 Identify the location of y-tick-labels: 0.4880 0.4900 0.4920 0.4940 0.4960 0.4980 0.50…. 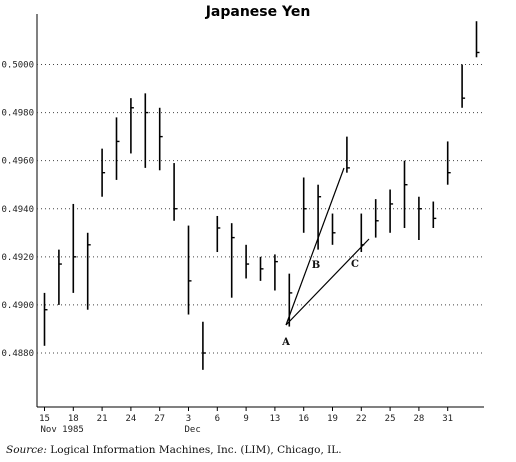
(17, 210).